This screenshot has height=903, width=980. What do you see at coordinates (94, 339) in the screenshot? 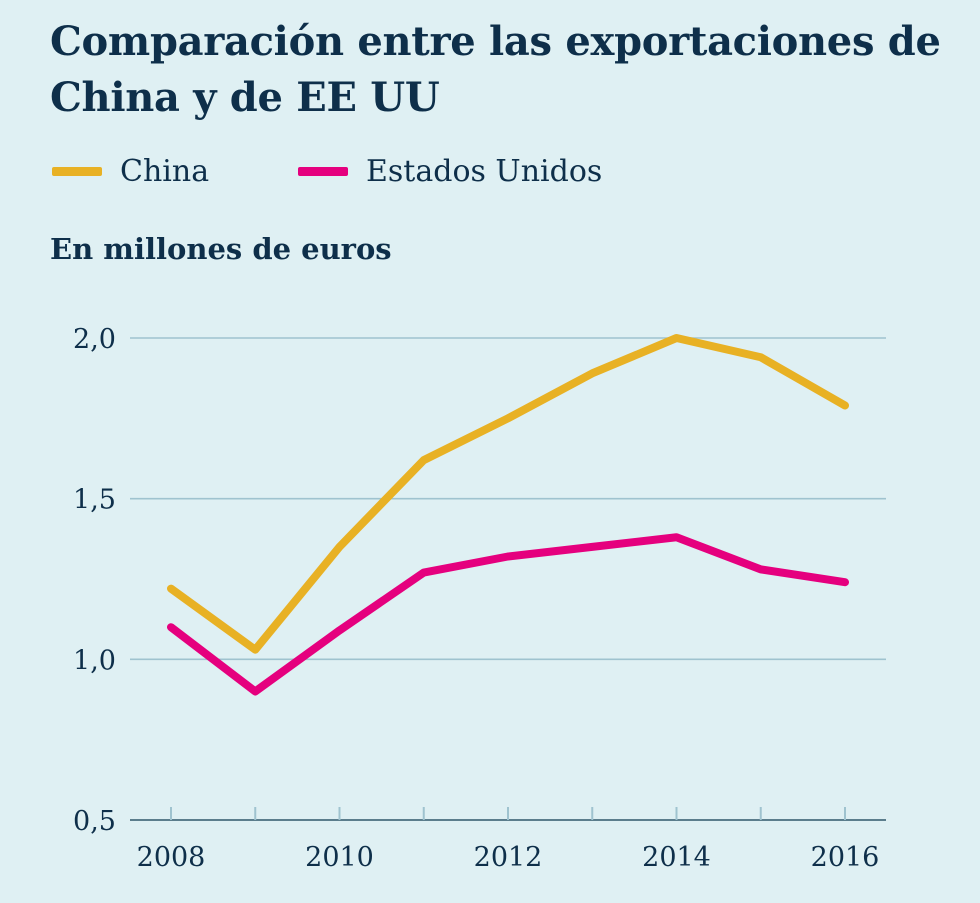
I see `y-tick-label: 2,0` at bounding box center [94, 339].